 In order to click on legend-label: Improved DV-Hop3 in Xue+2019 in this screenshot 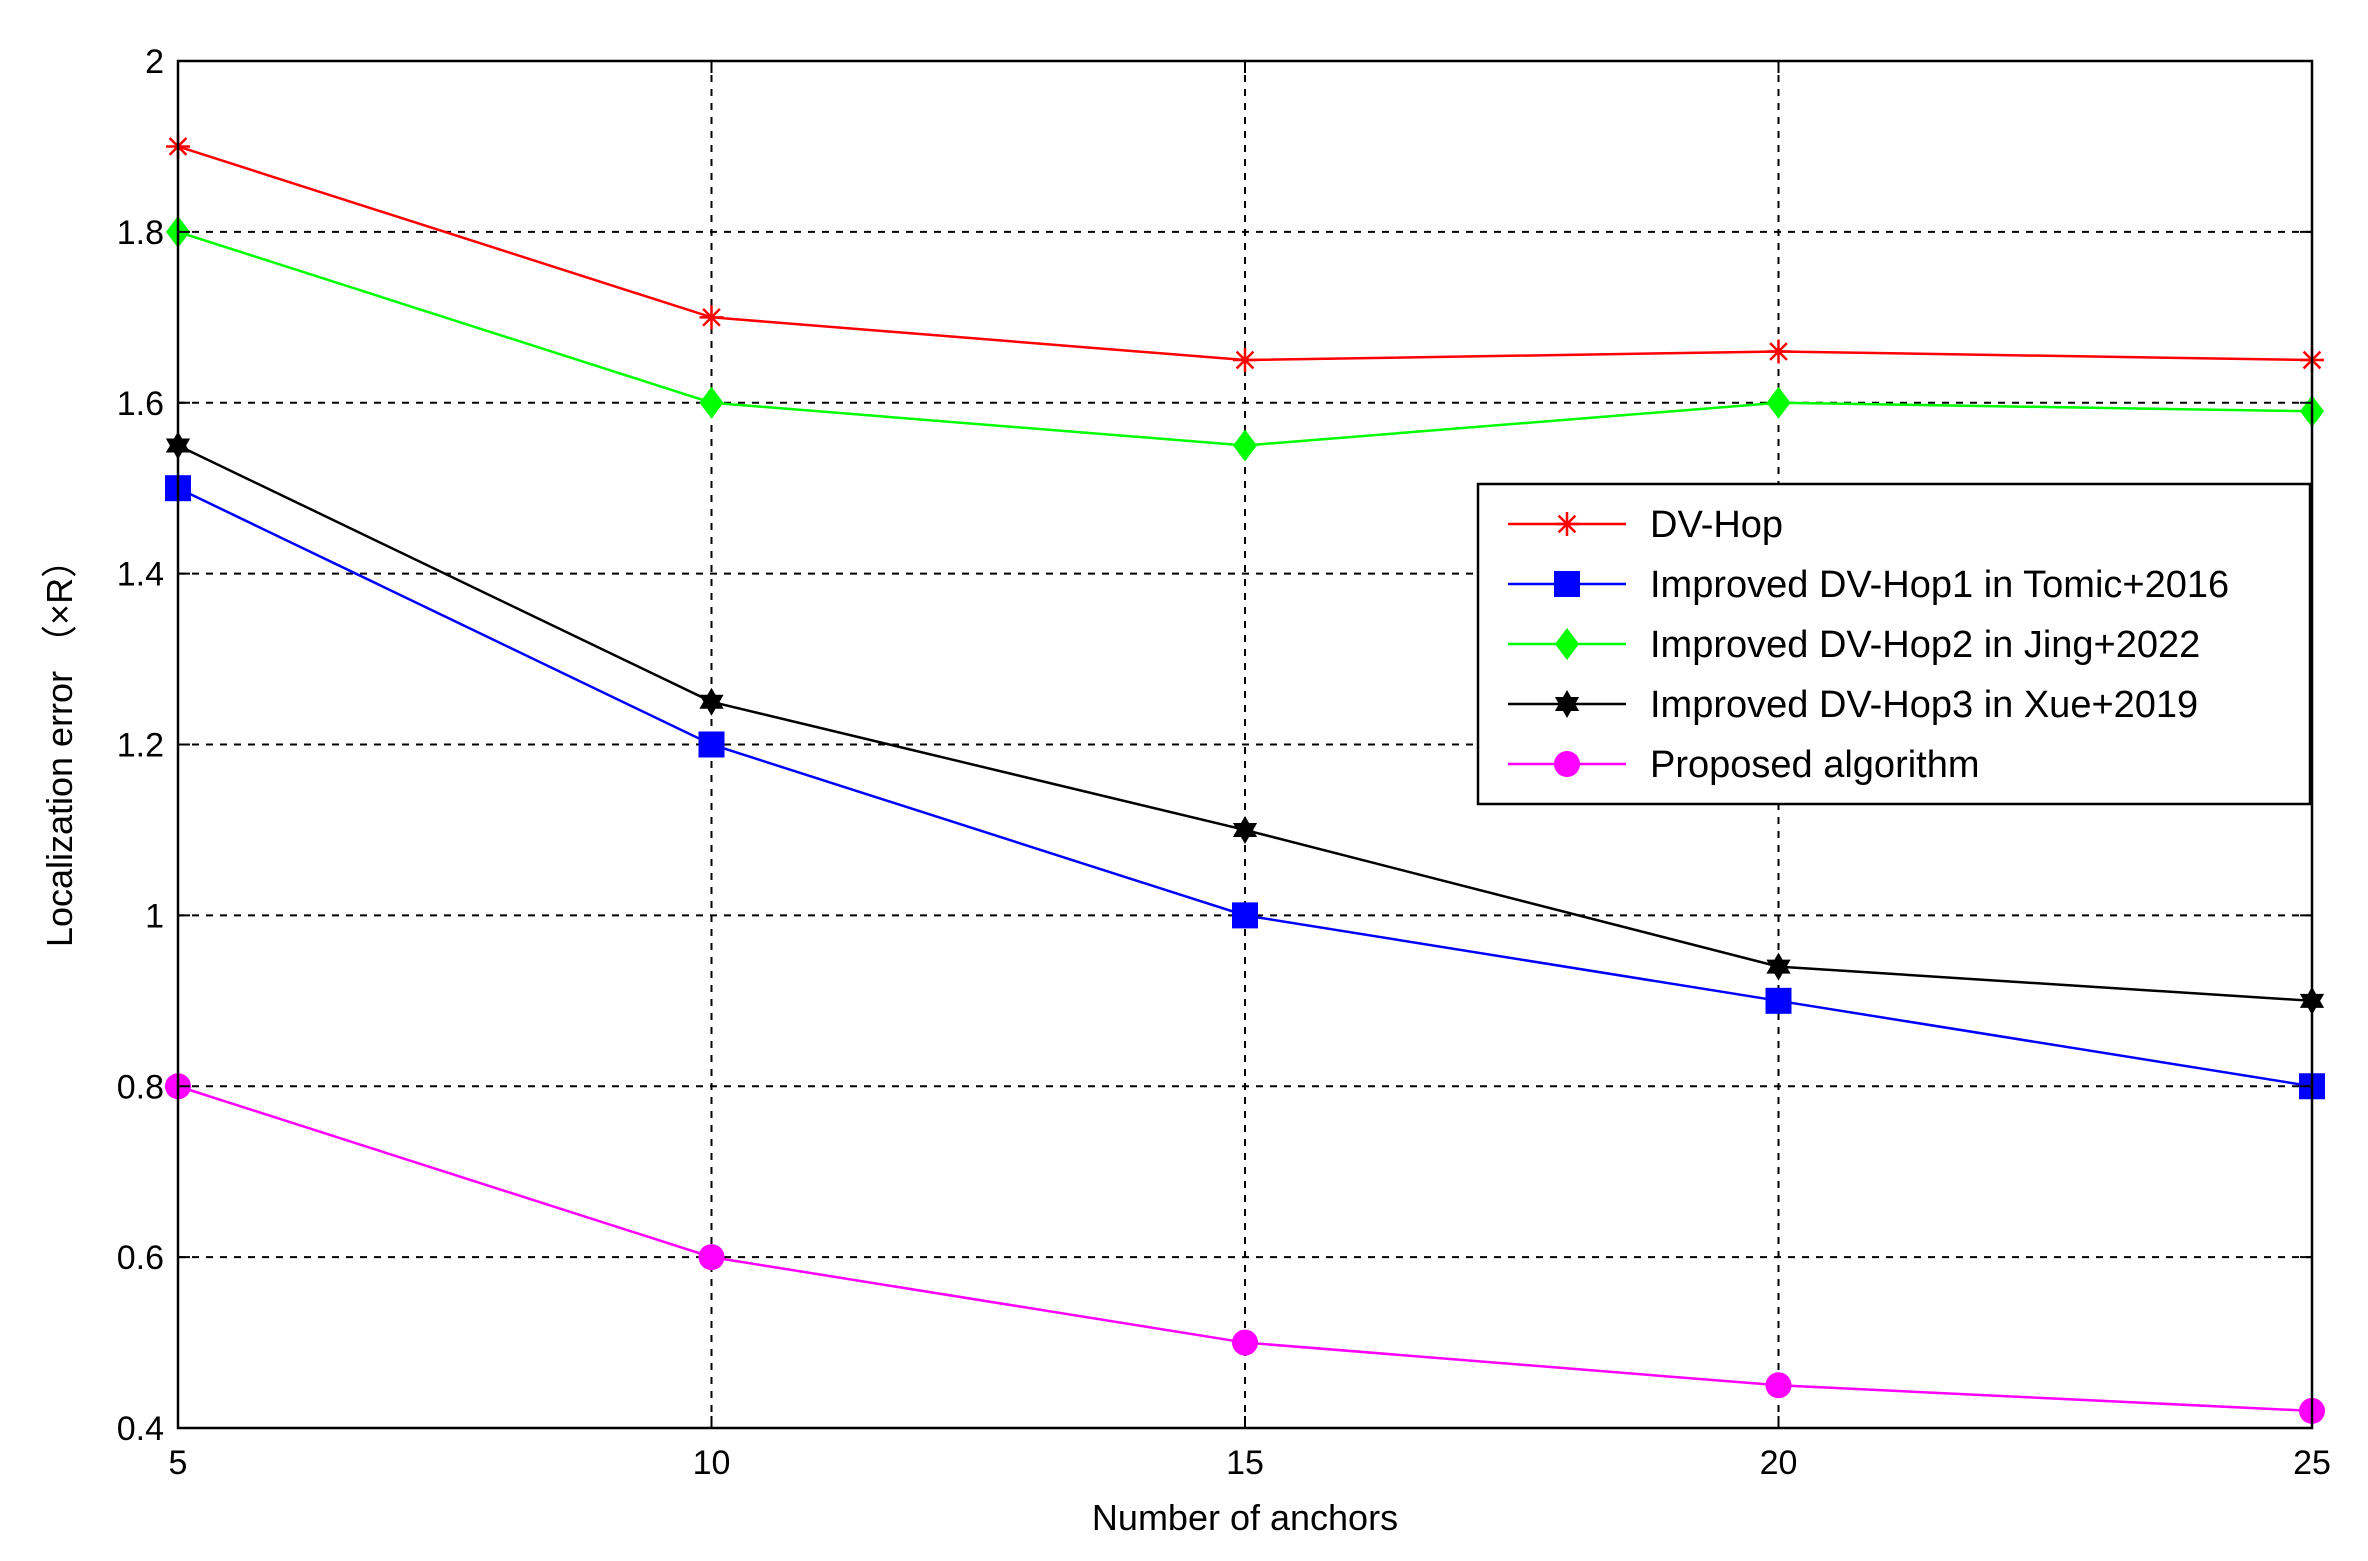, I will do `click(1924, 705)`.